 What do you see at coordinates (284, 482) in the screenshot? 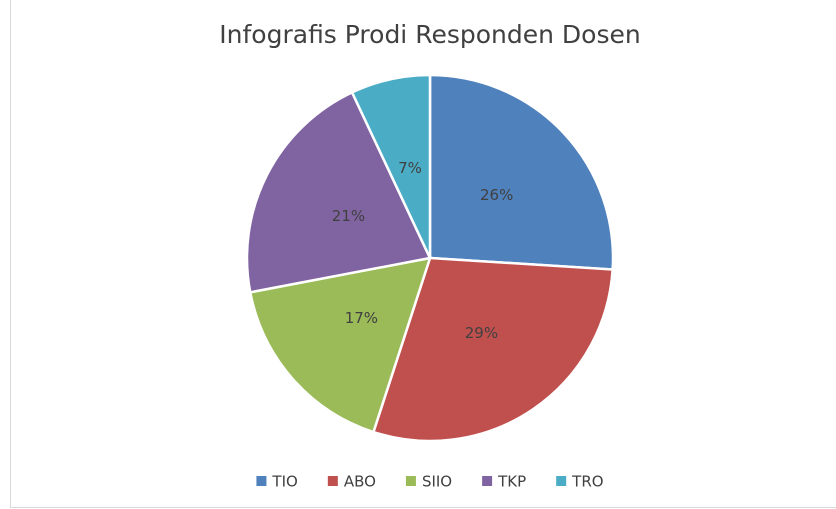
I see `legend-label: TIO` at bounding box center [284, 482].